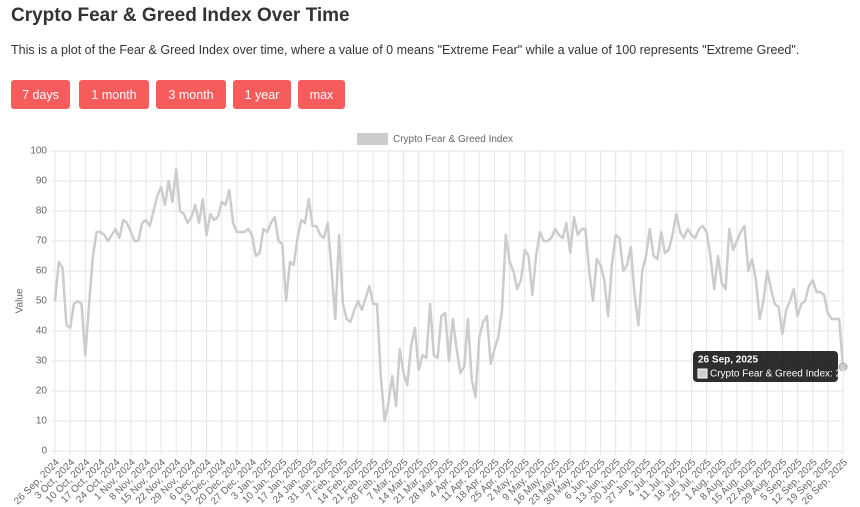 This screenshot has width=860, height=507. I want to click on y-tick-label: 90, so click(42, 181).